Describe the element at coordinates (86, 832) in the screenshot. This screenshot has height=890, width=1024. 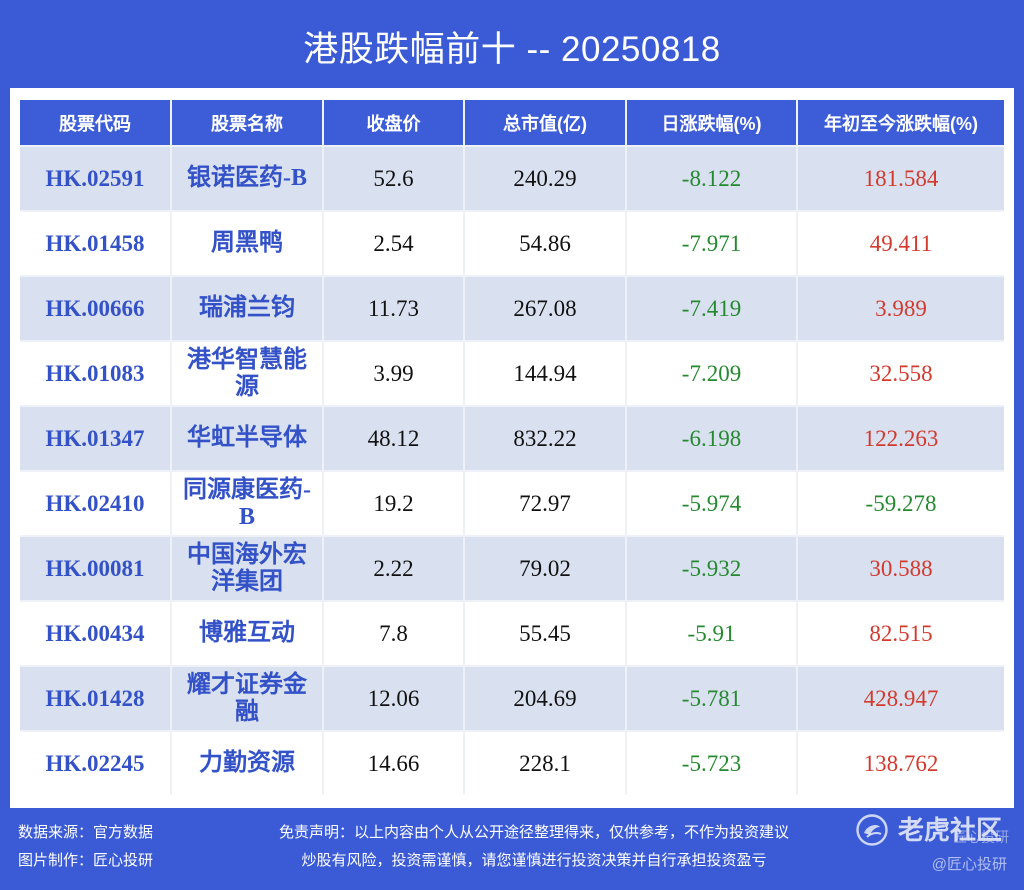
I see `footer-source: 数据来源：官方数据` at that location.